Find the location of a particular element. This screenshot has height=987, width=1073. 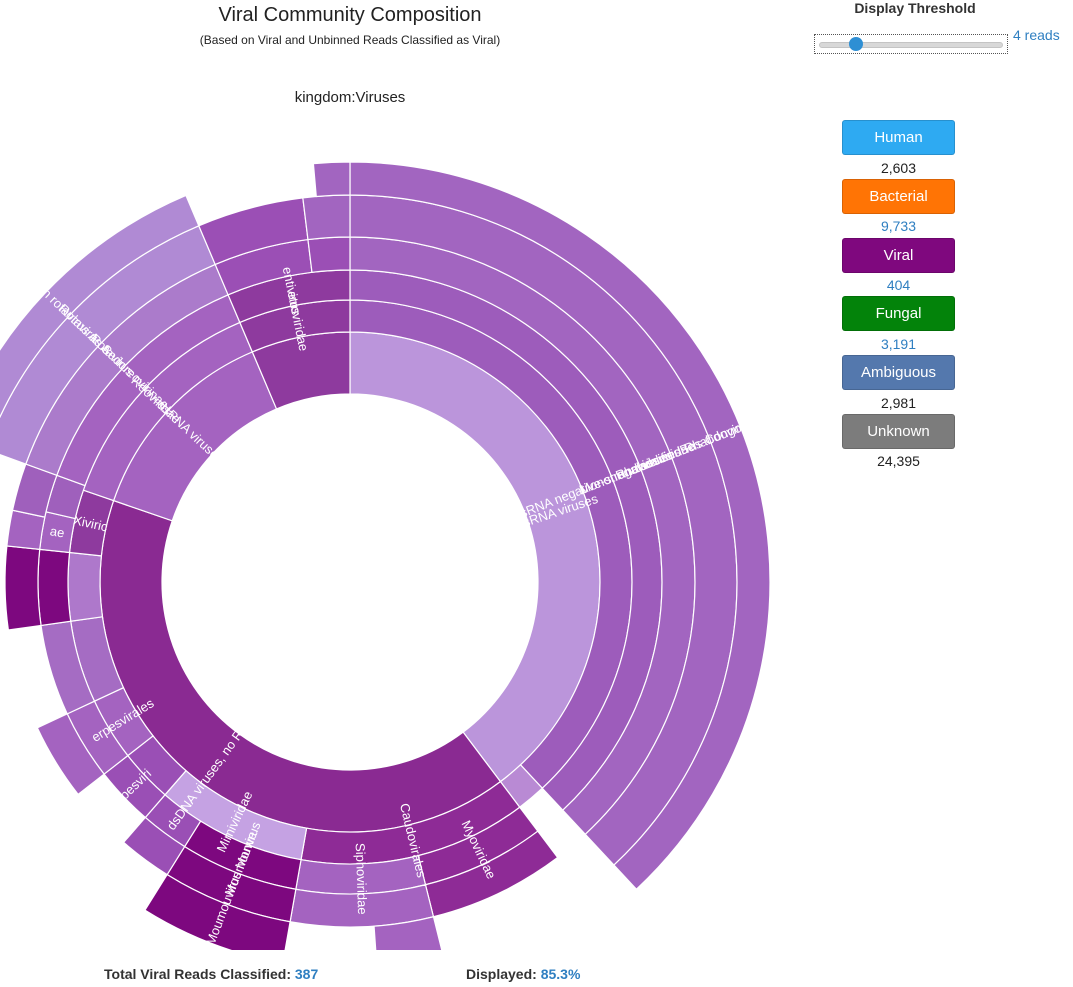

slider-track is located at coordinates (911, 45).